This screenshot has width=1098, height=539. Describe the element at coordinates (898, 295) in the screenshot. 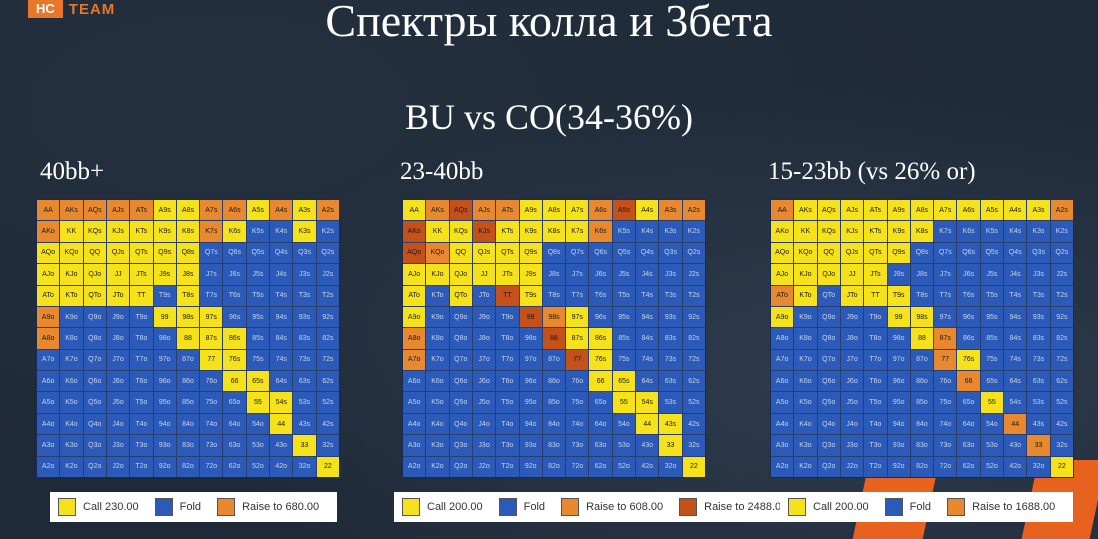

I see `hand-cell: T9s` at that location.